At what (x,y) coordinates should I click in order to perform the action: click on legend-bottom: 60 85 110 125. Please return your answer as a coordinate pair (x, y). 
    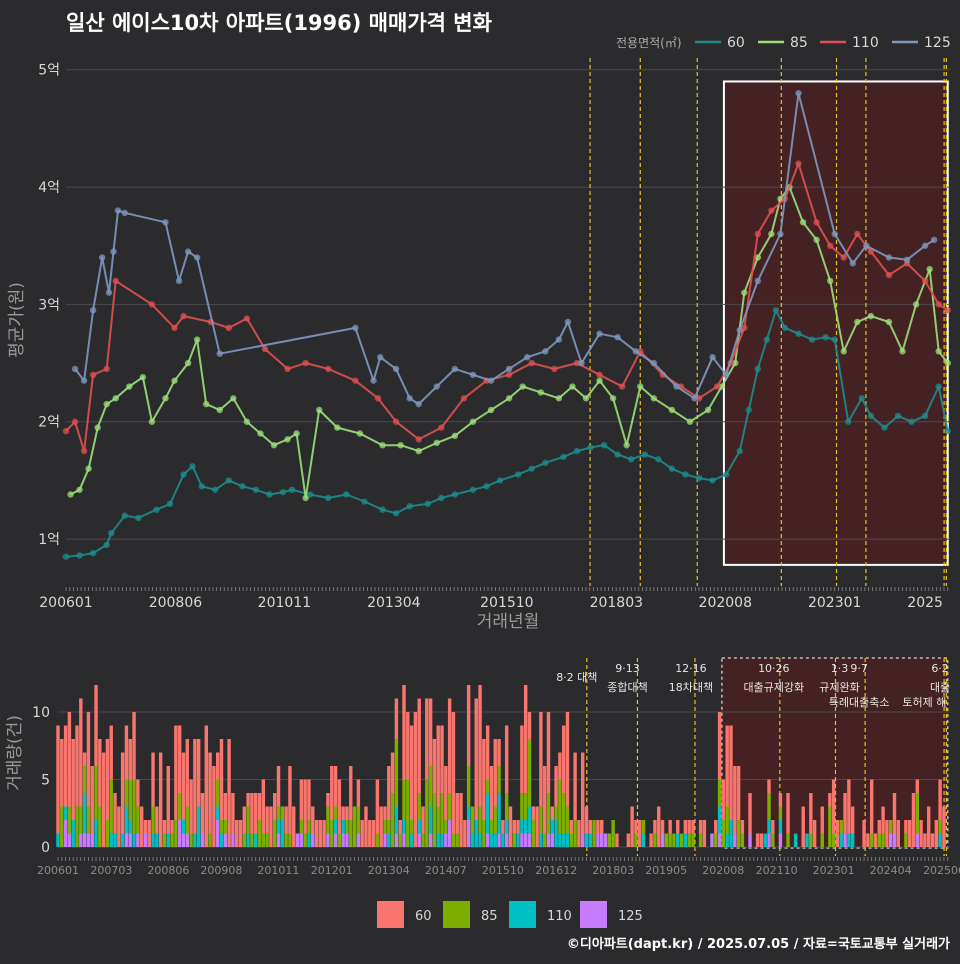
    Looking at the image, I should click on (510, 914).